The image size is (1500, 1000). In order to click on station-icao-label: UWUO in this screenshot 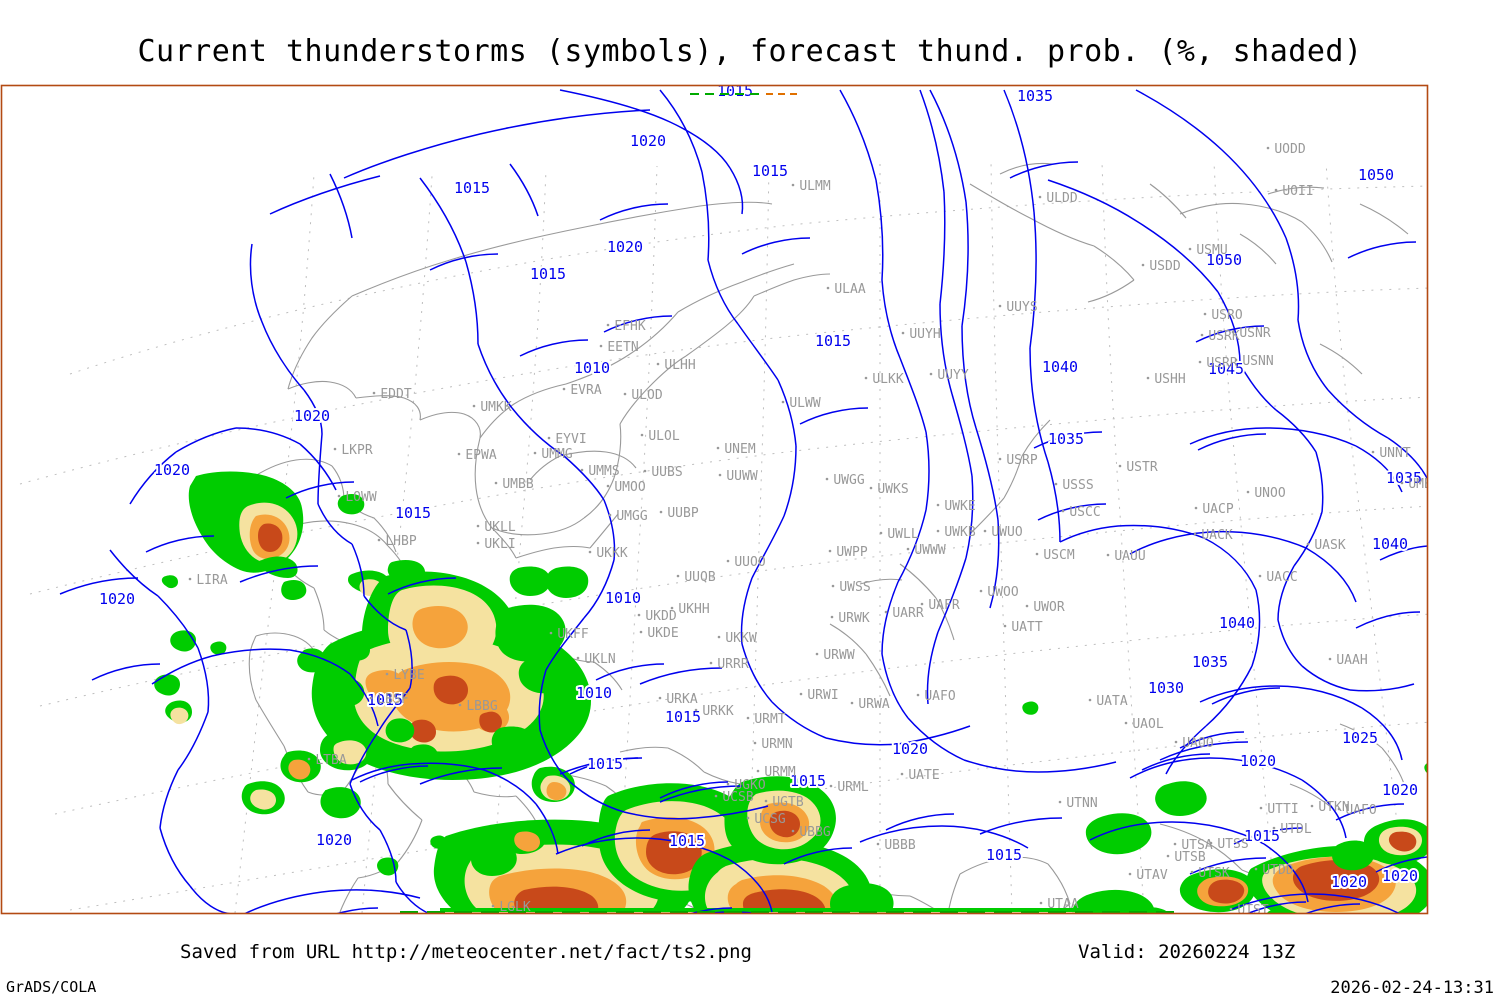, I will do `click(1006, 532)`.